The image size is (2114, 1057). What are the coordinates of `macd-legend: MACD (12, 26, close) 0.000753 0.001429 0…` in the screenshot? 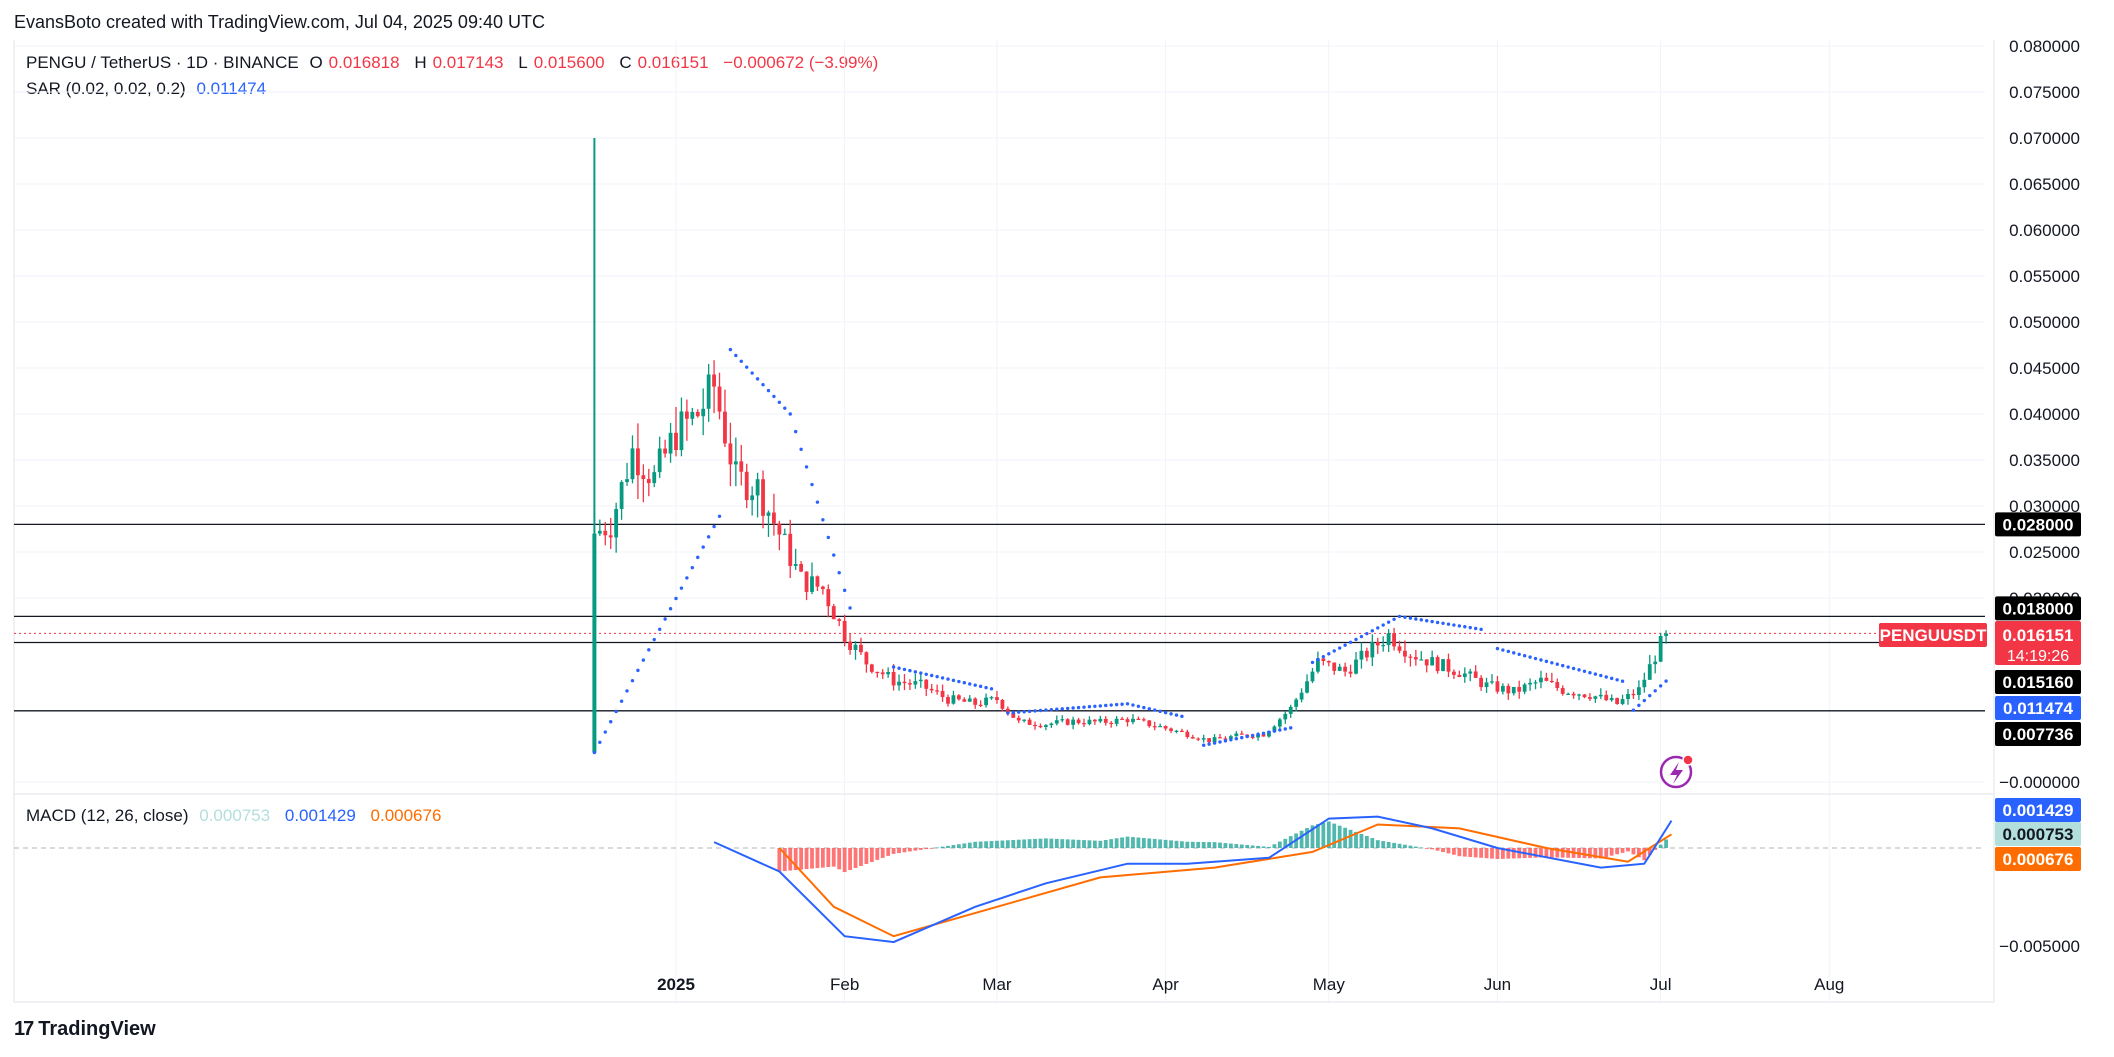 It's located at (236, 816).